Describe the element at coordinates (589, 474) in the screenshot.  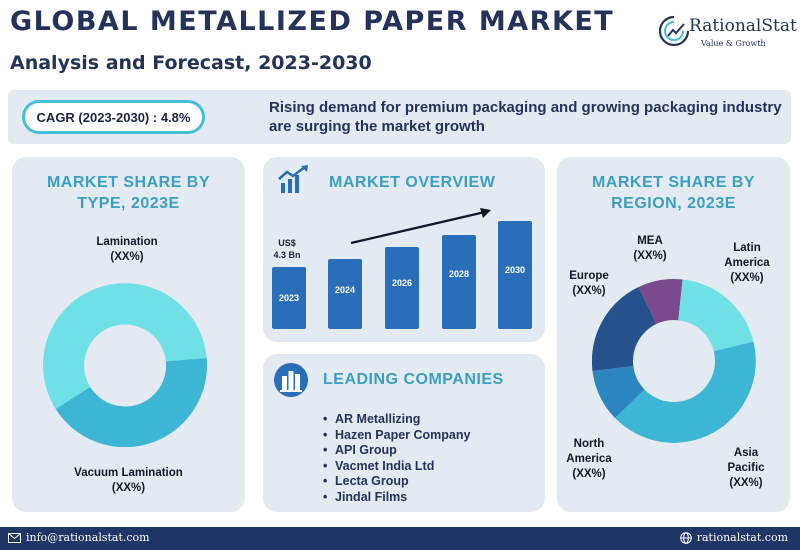
I see `north-america-value: (XX%)` at that location.